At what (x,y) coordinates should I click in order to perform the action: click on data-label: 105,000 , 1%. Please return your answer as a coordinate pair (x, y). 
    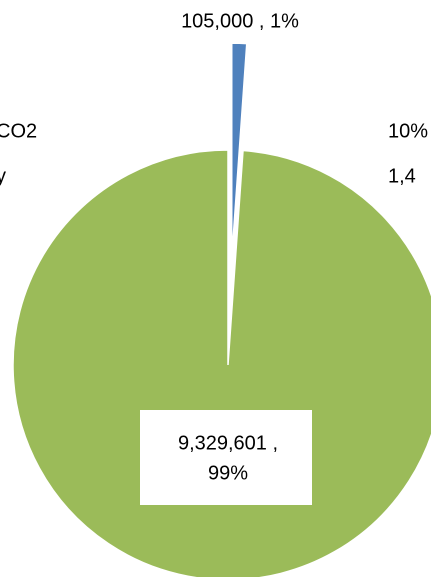
    Looking at the image, I should click on (240, 21).